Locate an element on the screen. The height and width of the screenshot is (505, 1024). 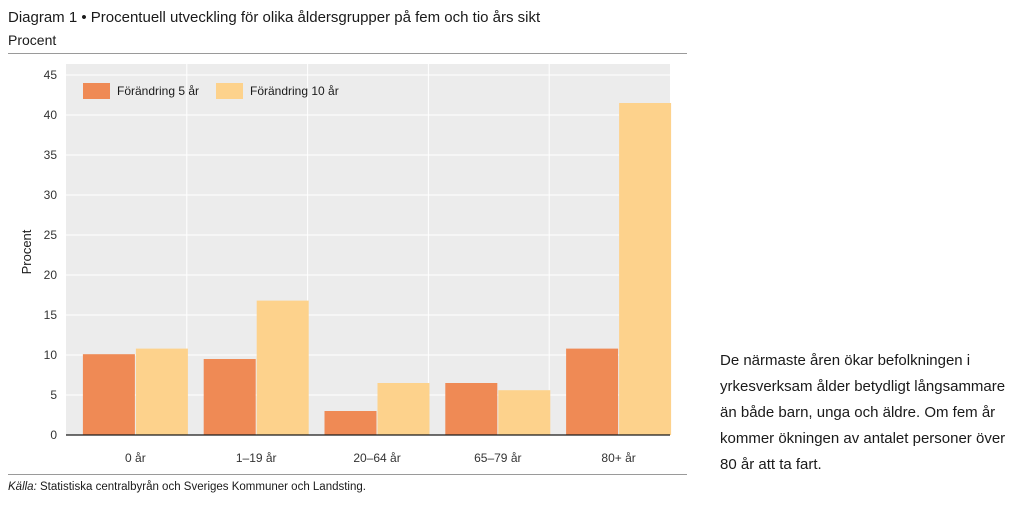
y-tick-label: 15 is located at coordinates (51, 315).